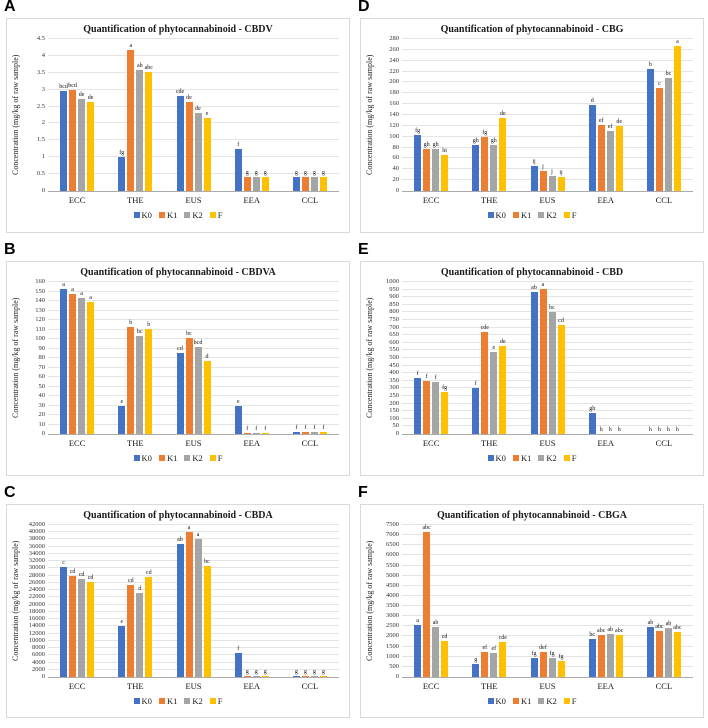 The height and width of the screenshot is (728, 708). Describe the element at coordinates (122, 601) in the screenshot. I see `bar-k0-the: e` at that location.